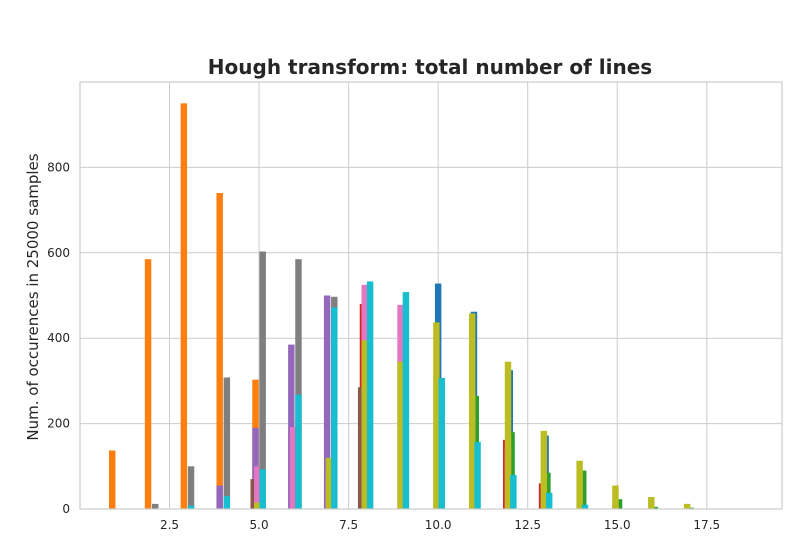  What do you see at coordinates (58, 424) in the screenshot?
I see `y-tick-label: 200` at bounding box center [58, 424].